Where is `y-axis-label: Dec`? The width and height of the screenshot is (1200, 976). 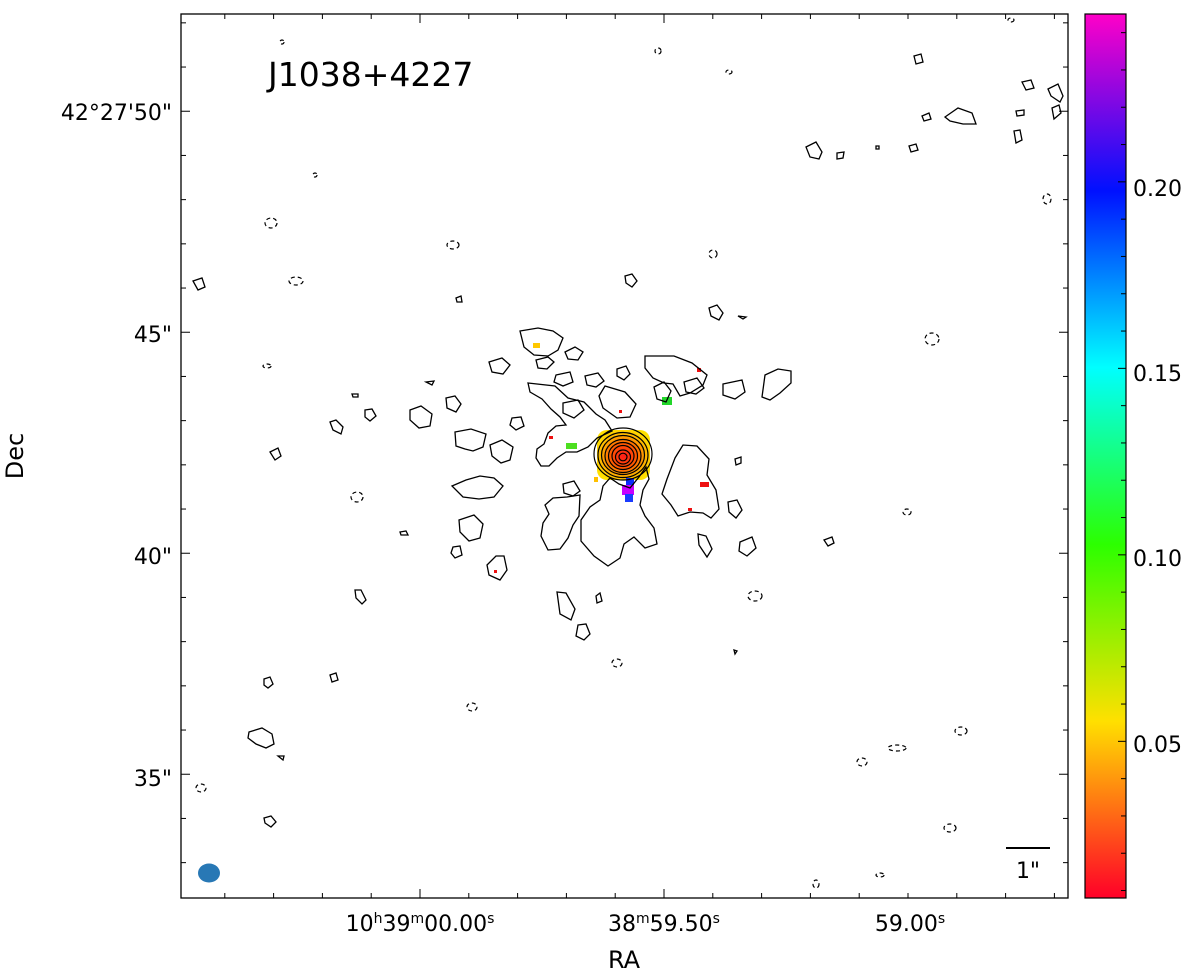
y-axis-label: Dec is located at coordinates (15, 456).